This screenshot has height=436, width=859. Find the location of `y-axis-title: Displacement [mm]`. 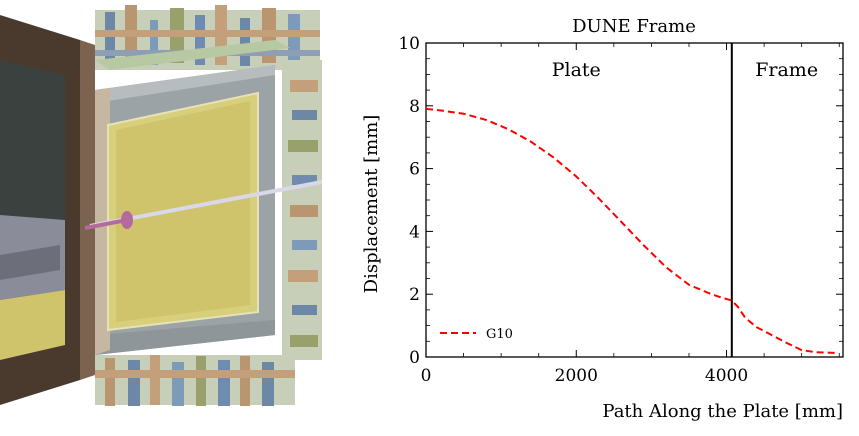

y-axis-title: Displacement [mm] is located at coordinates (371, 204).